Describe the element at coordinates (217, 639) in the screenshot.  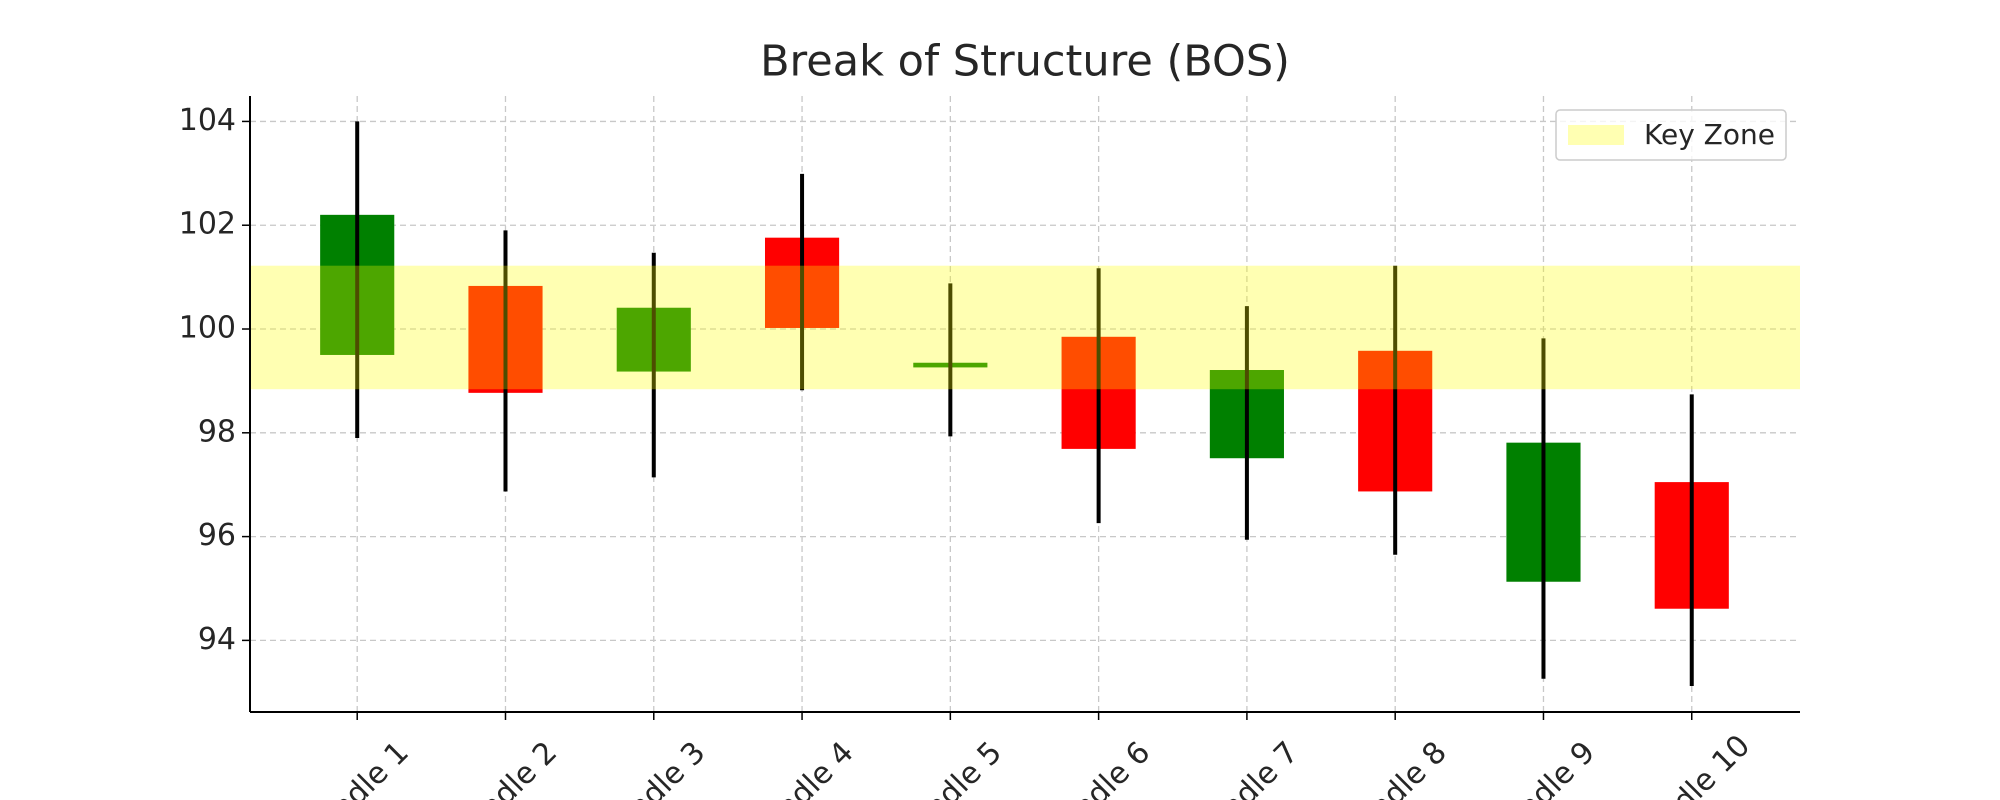
I see `y-tick-label: 94` at that location.